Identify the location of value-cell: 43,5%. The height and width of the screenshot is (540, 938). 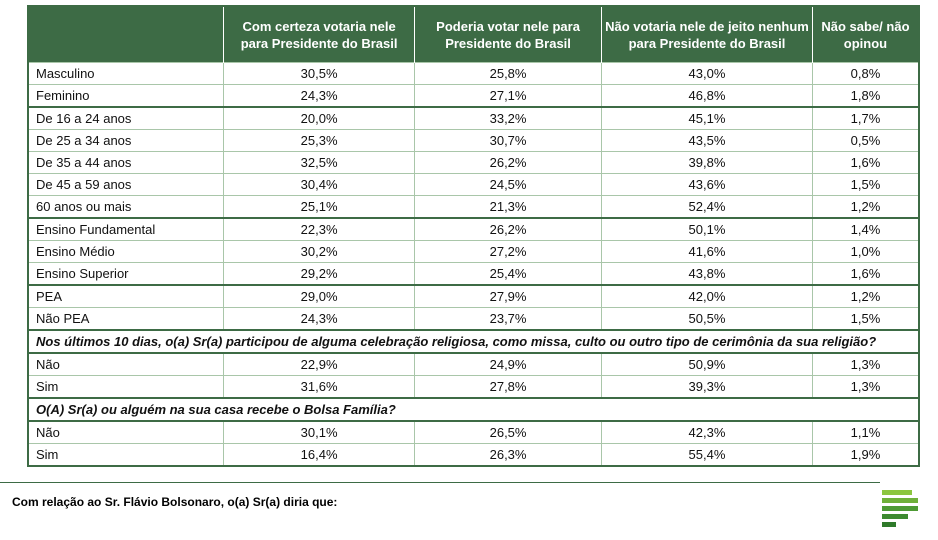
(707, 140).